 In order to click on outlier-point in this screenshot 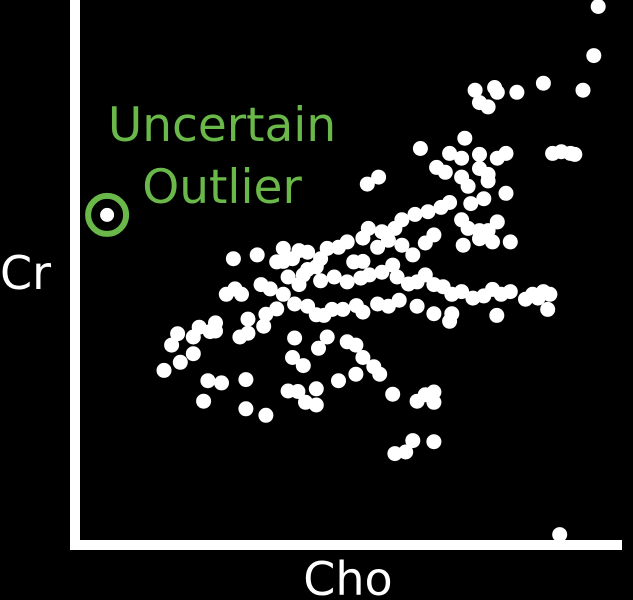, I will do `click(107, 214)`.